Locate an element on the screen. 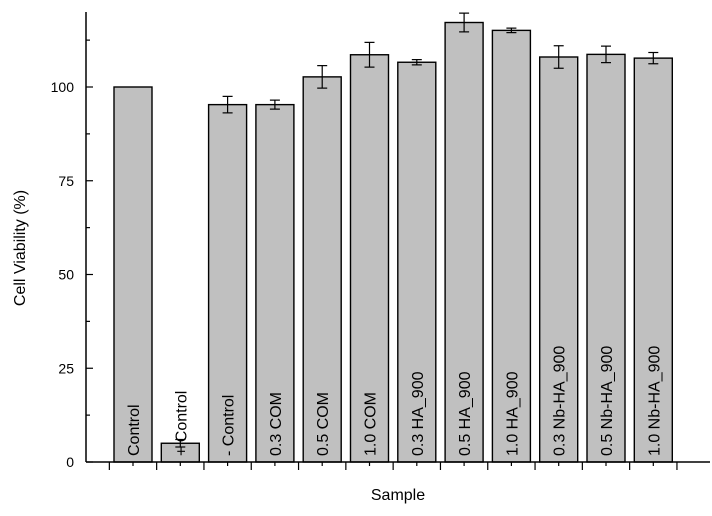  y-tick-label-50: 50 is located at coordinates (66, 275).